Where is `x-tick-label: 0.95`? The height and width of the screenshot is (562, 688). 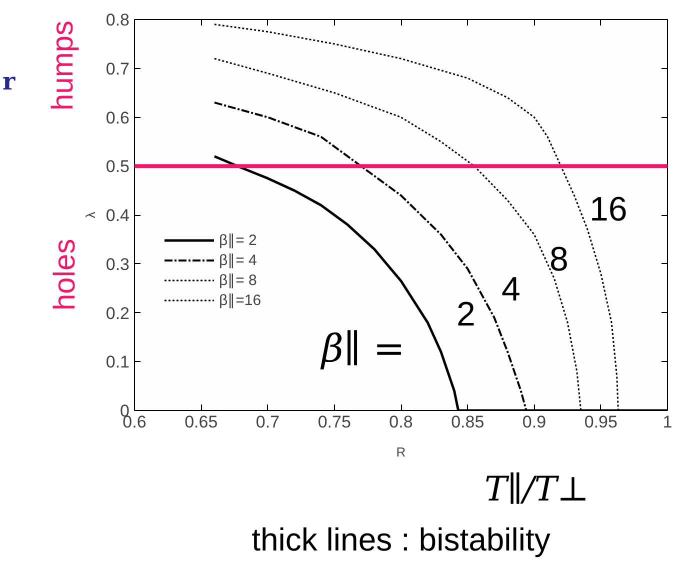
x-tick-label: 0.95 is located at coordinates (601, 422).